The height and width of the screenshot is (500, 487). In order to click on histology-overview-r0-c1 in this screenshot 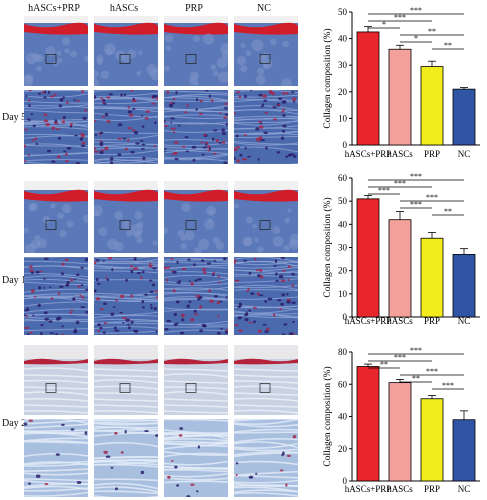, I will do `click(126, 51)`.